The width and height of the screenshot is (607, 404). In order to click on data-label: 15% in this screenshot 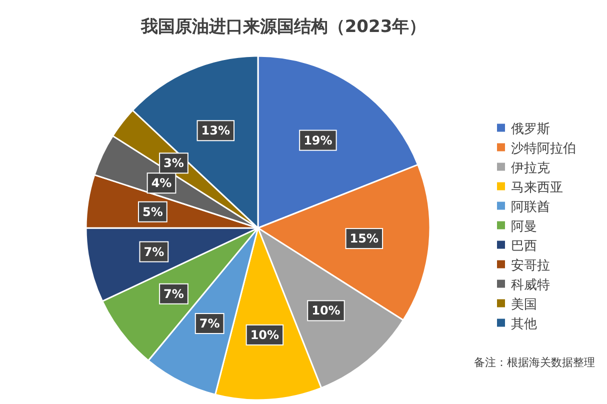, I will do `click(364, 239)`.